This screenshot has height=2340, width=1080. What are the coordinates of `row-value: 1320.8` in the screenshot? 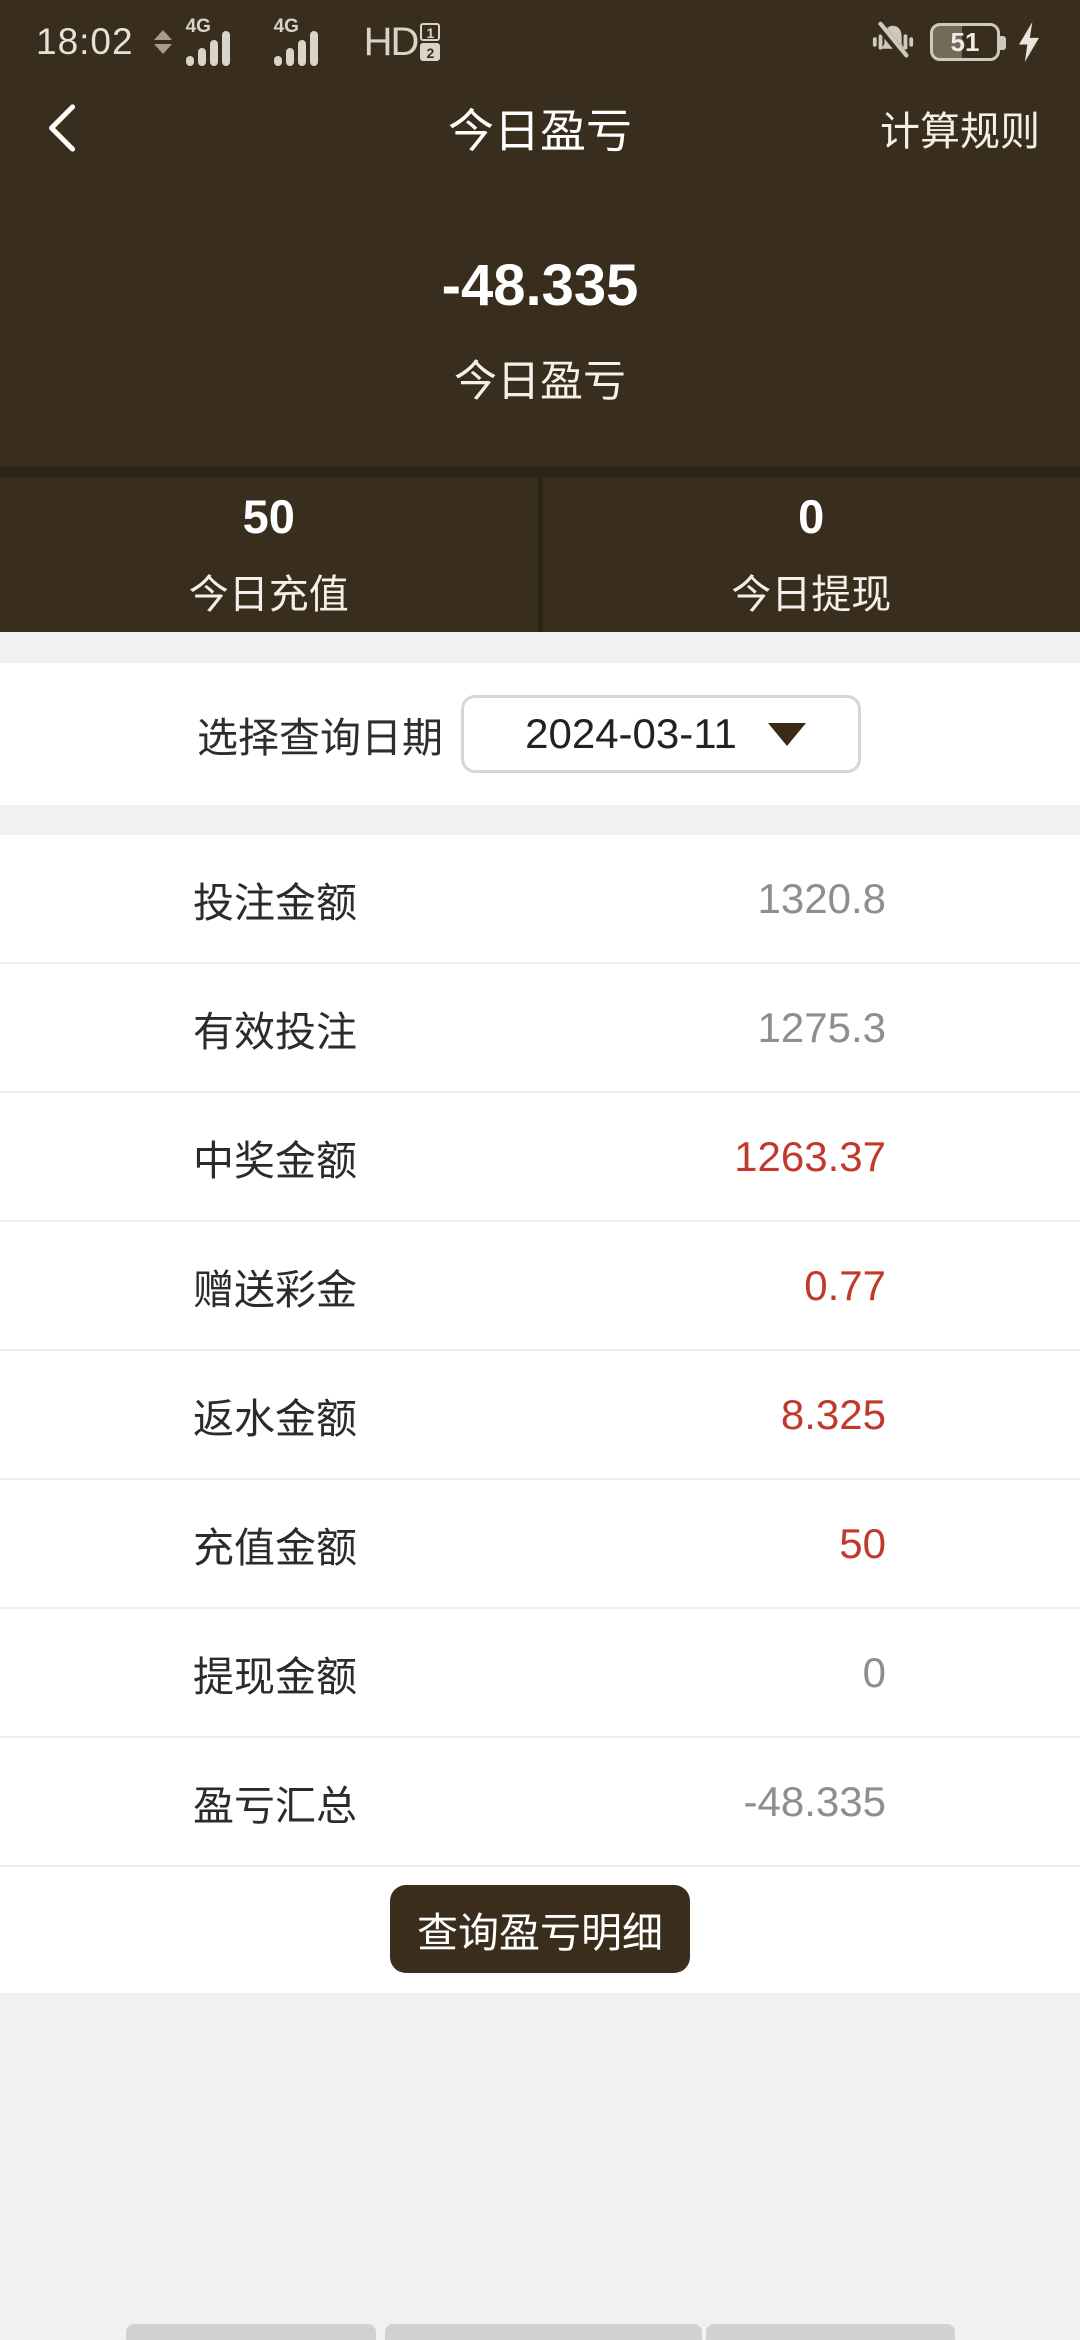 It's located at (821, 898).